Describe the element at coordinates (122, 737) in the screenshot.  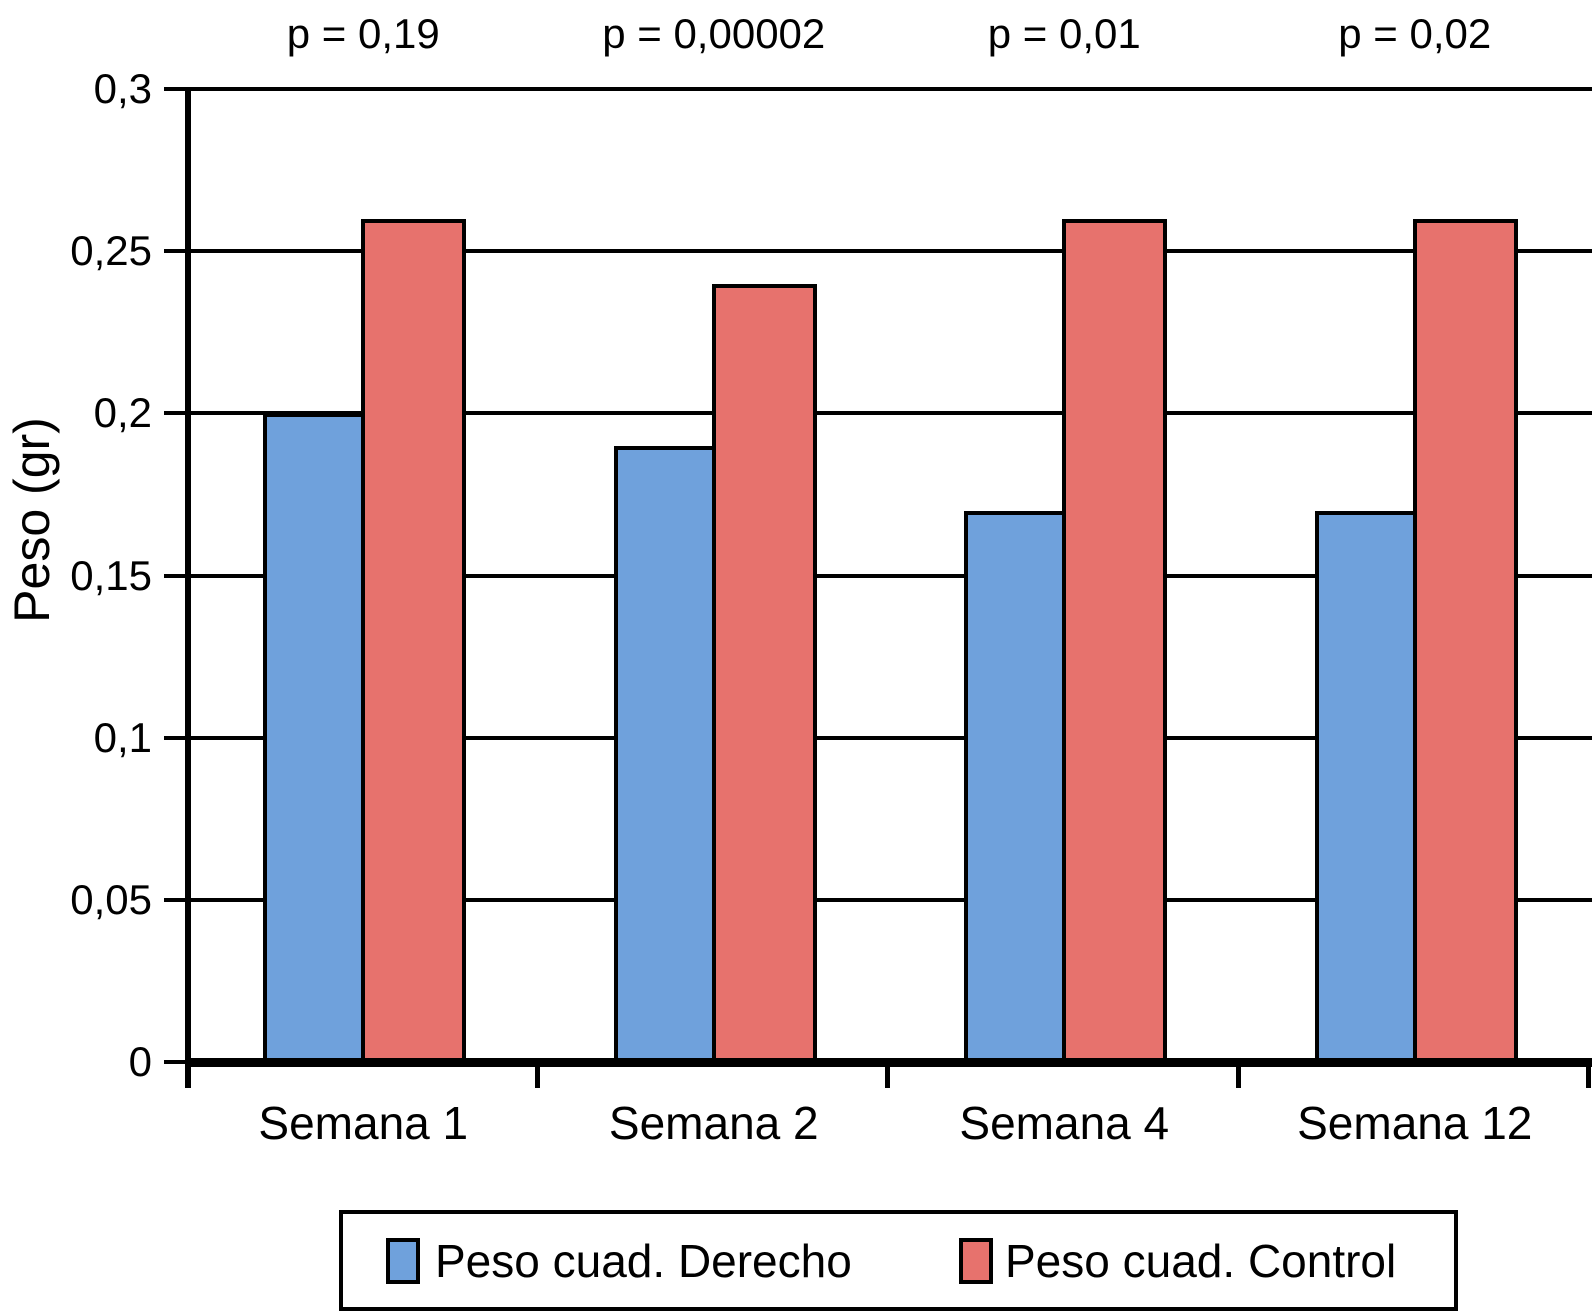
I see `y-tick-label: 0,1` at that location.